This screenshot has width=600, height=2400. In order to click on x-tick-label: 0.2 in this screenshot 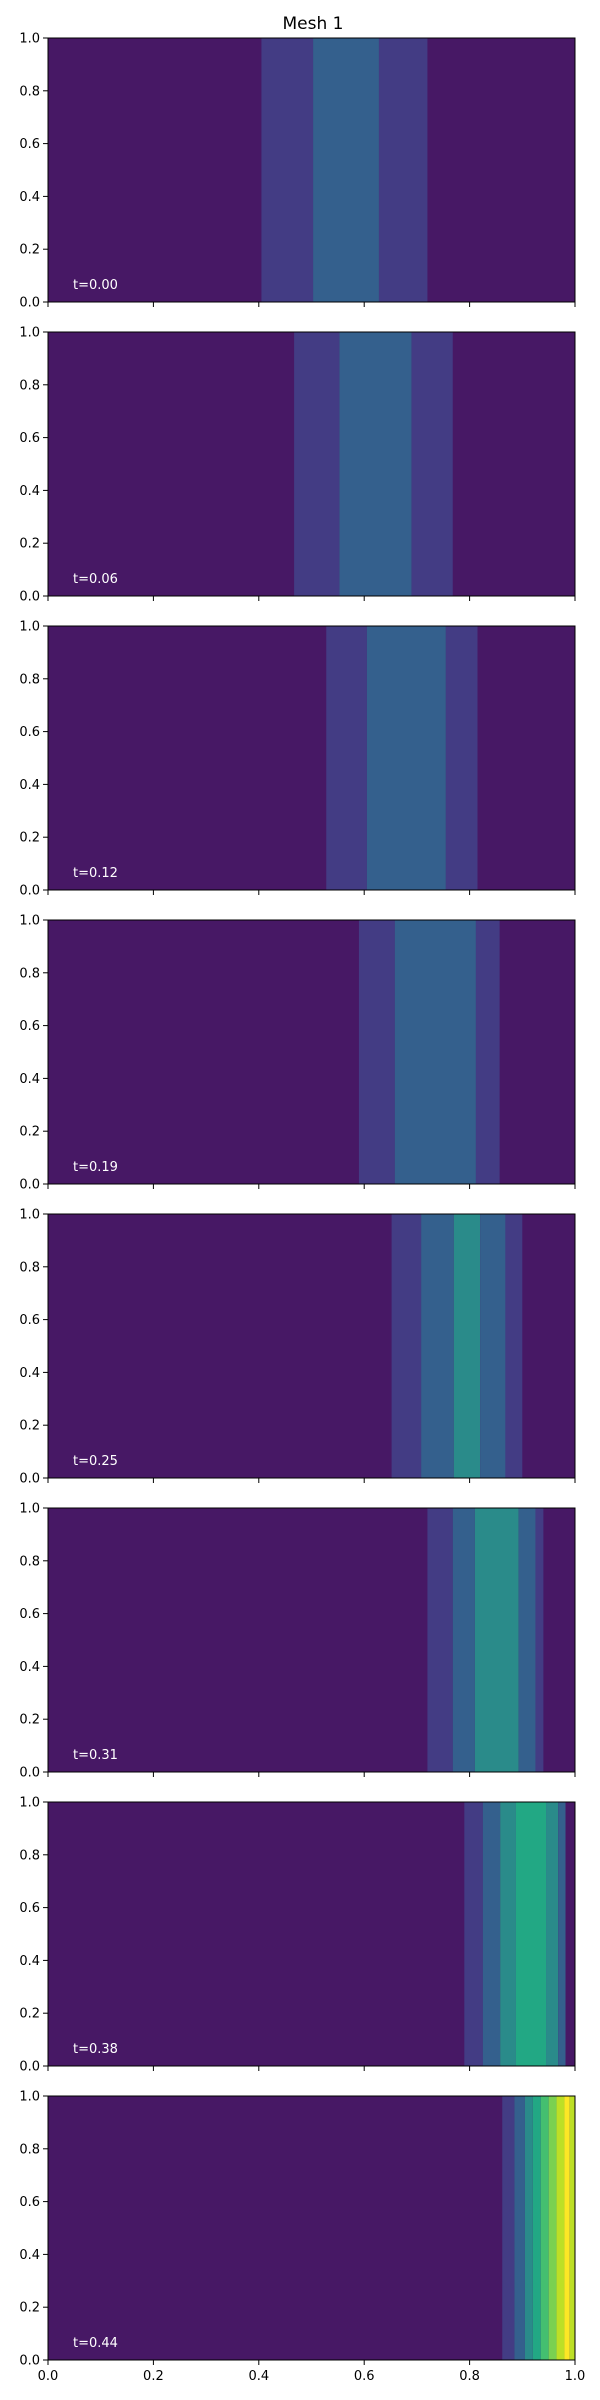, I will do `click(153, 2376)`.